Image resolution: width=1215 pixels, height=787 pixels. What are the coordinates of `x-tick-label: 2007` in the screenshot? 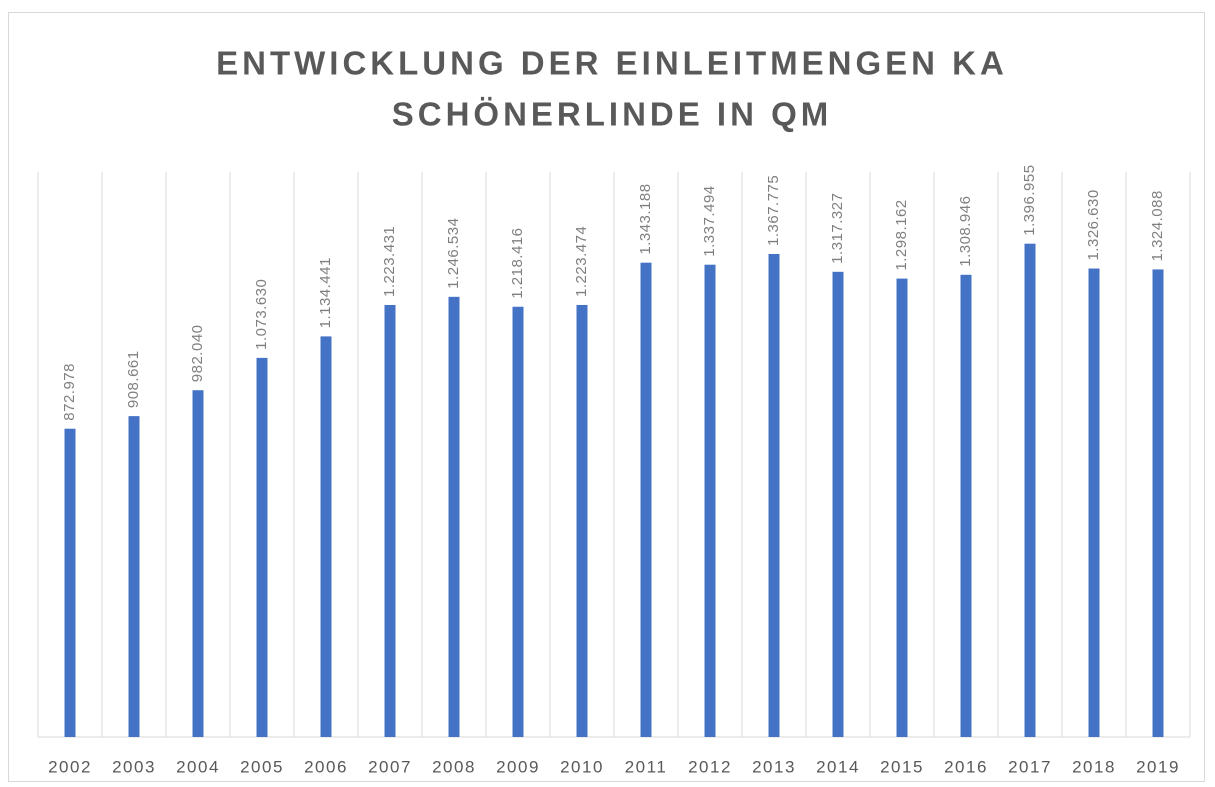 It's located at (390, 766).